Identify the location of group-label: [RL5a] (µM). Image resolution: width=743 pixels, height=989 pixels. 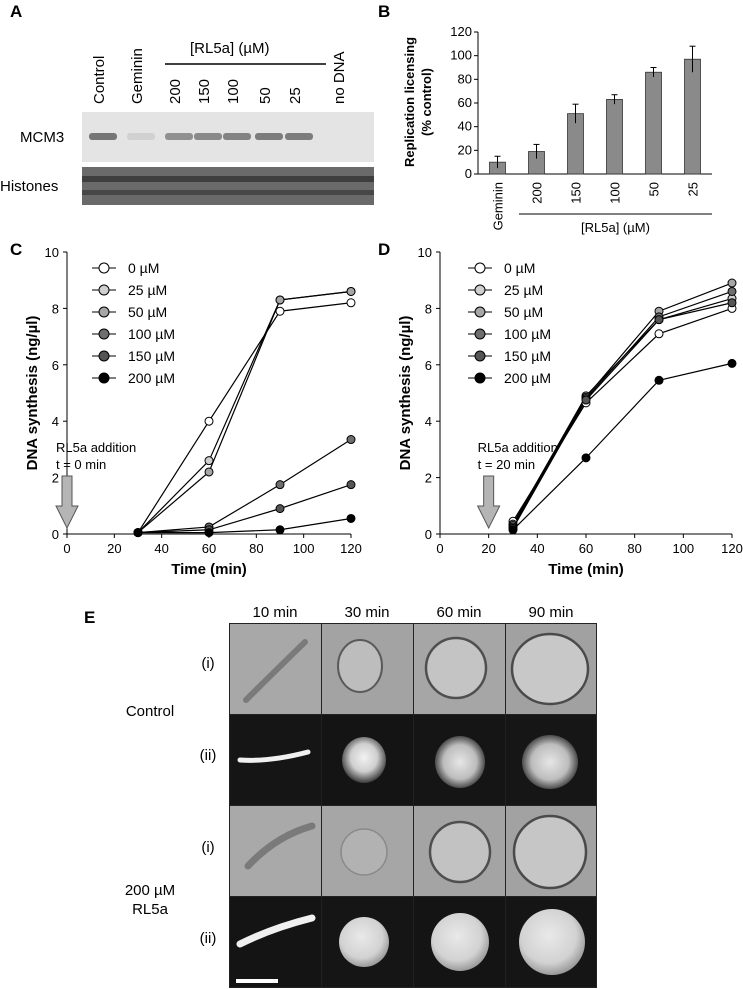
(615, 227).